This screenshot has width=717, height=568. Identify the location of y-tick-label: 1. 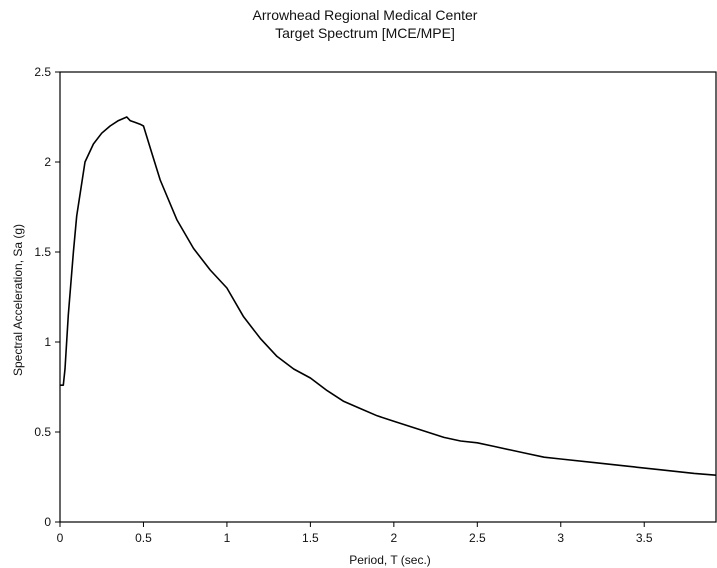
(47, 342).